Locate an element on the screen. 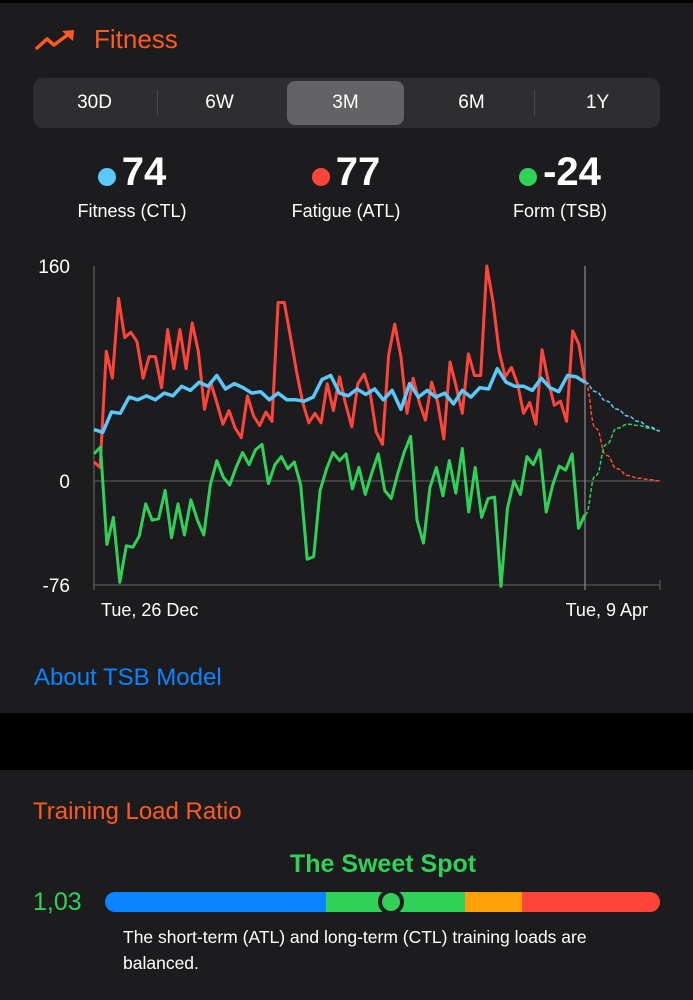  stat-label: Fitness (CTL) is located at coordinates (132, 211).